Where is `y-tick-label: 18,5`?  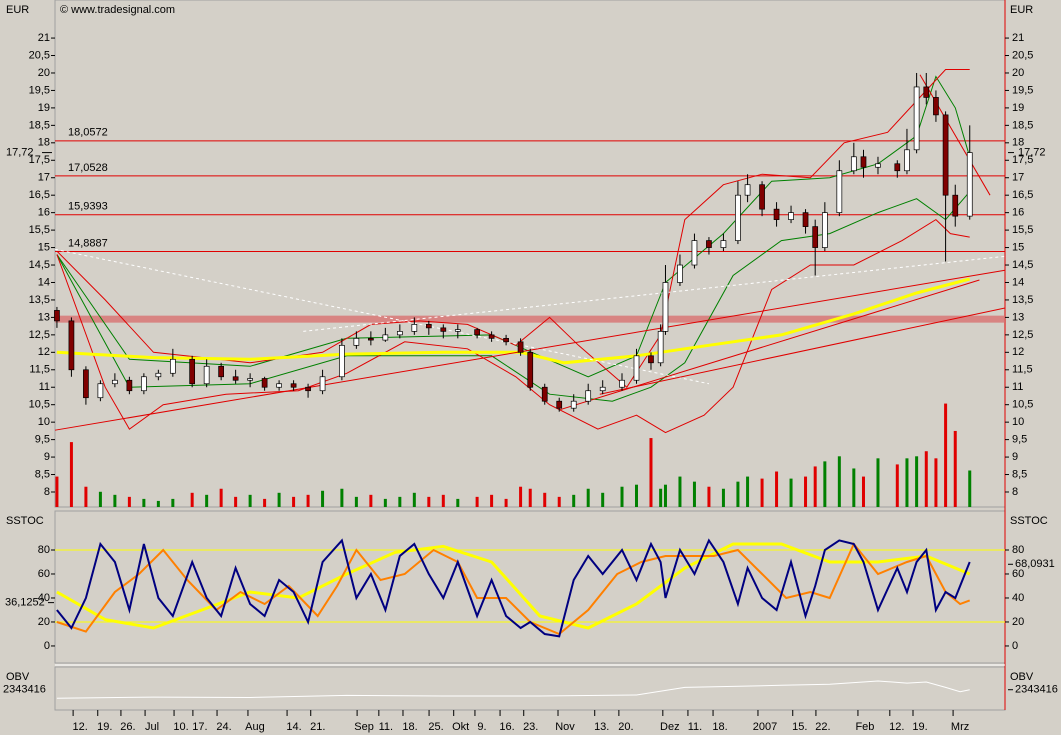
y-tick-label: 18,5 is located at coordinates (39, 125).